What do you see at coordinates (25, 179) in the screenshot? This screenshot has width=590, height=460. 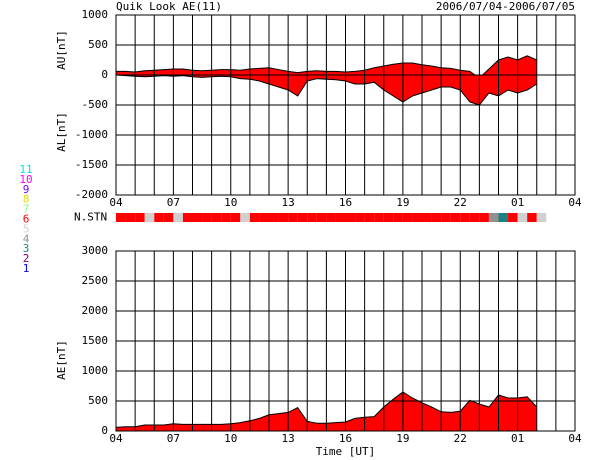 I see `legend-label: 10` at bounding box center [25, 179].